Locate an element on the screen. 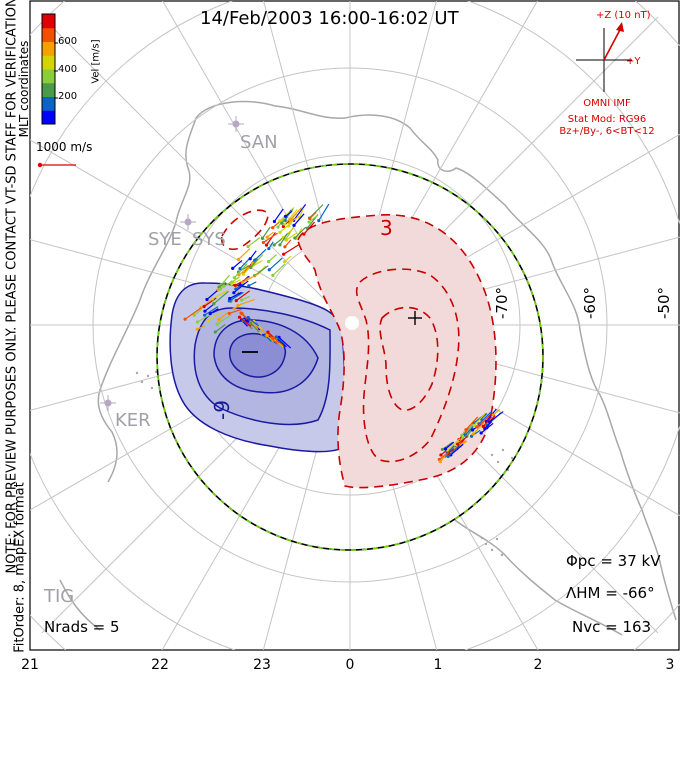  imf-source: OMNI IMF is located at coordinates (607, 103).